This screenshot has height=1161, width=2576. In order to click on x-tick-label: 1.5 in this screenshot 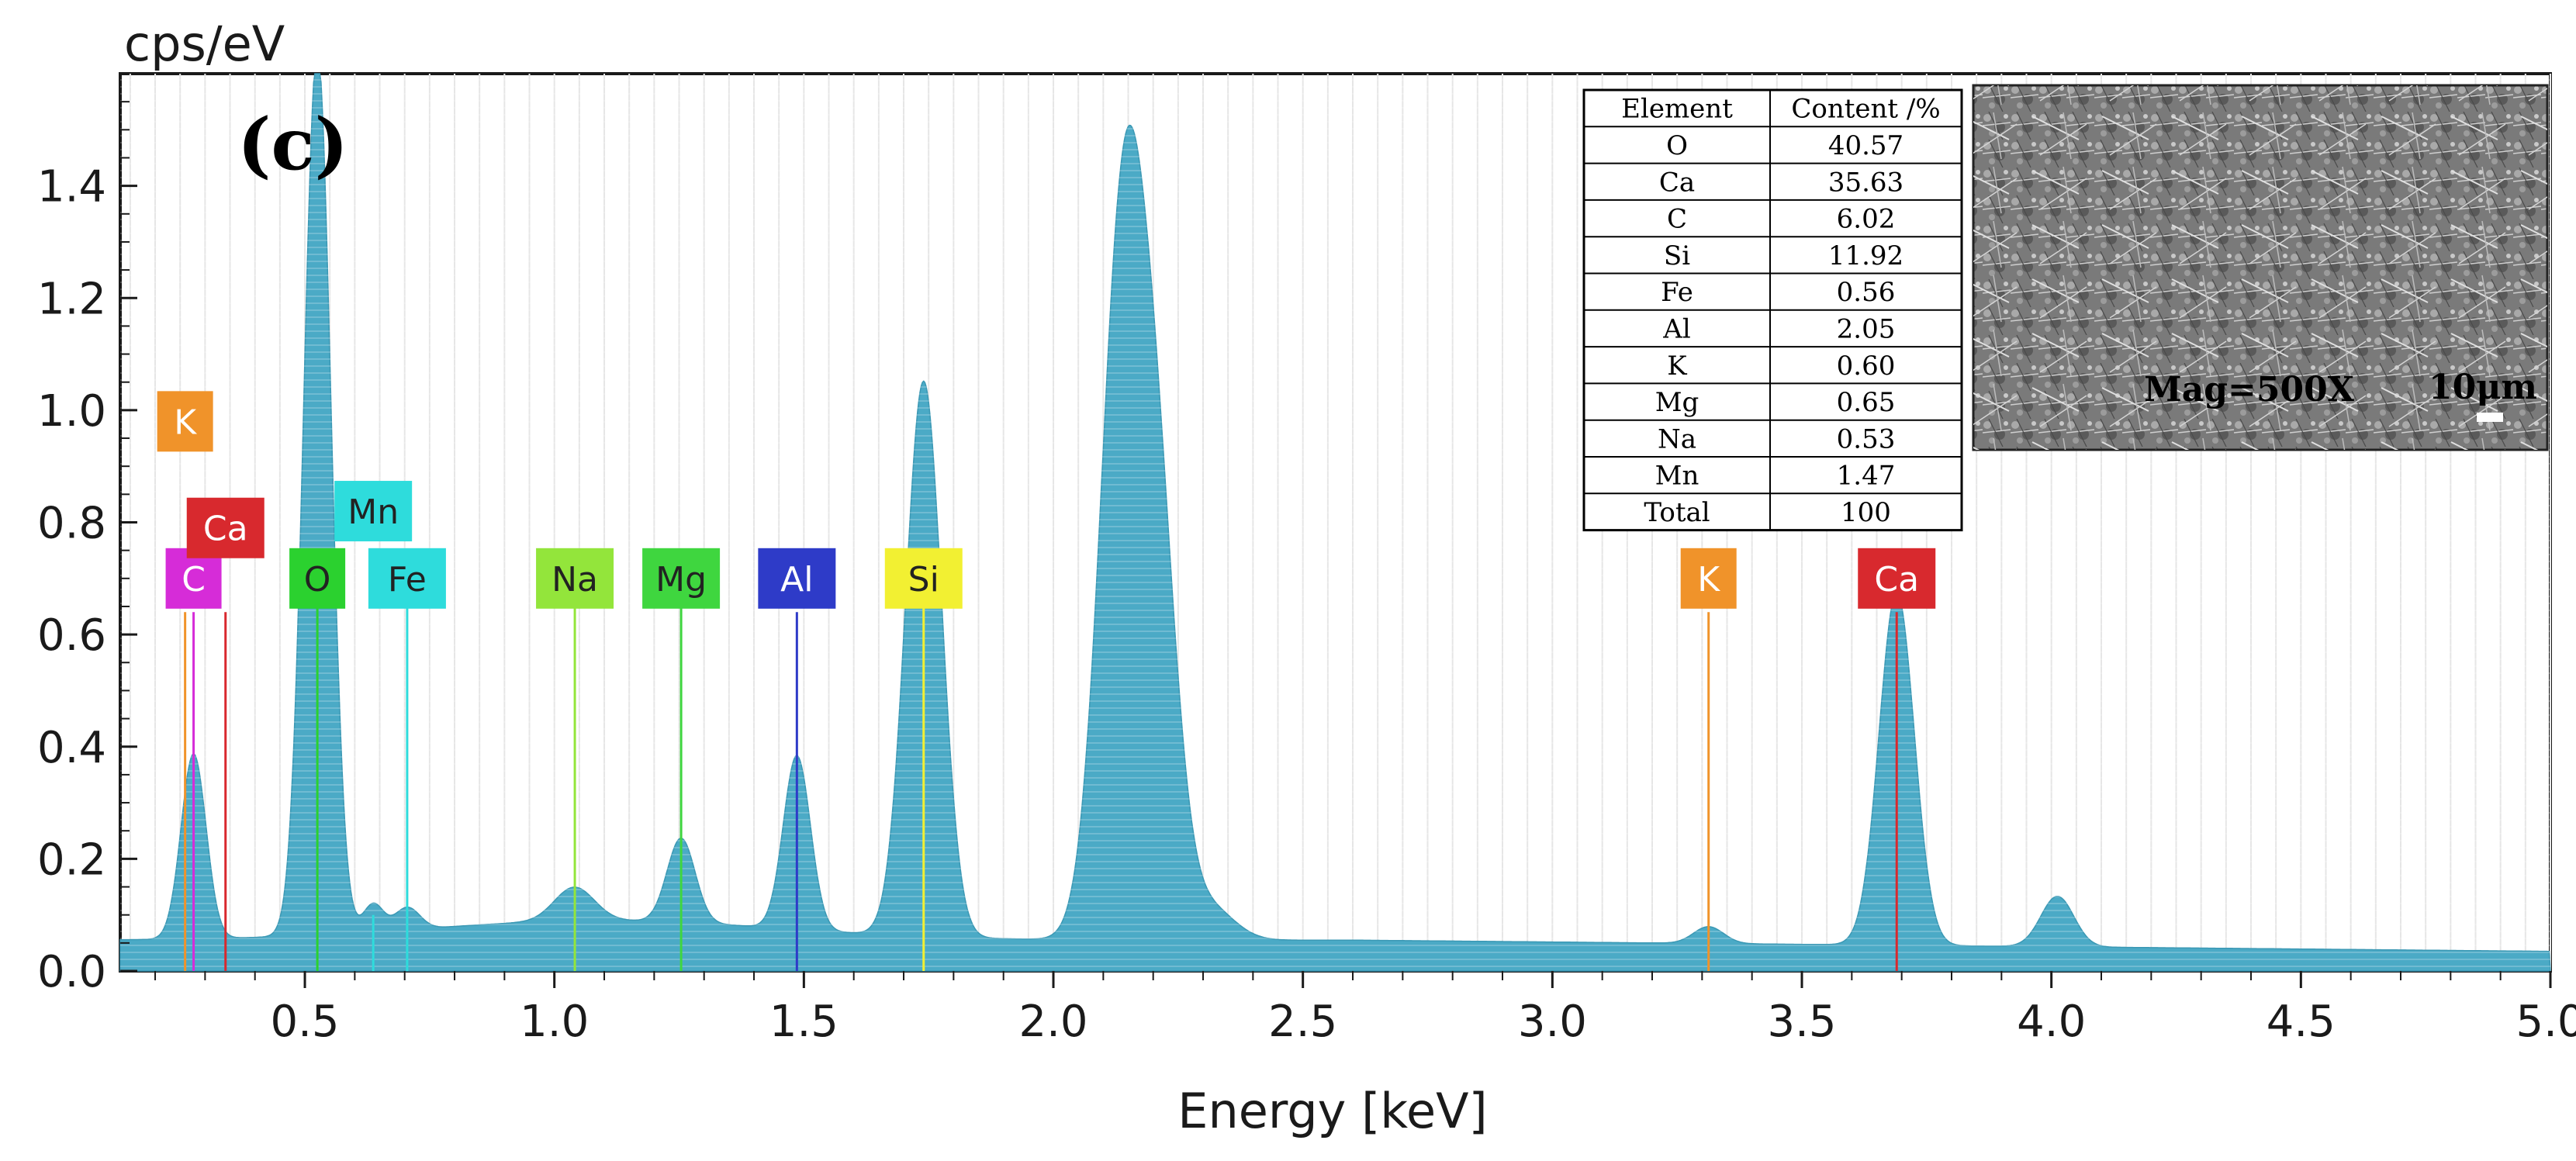, I will do `click(803, 1022)`.